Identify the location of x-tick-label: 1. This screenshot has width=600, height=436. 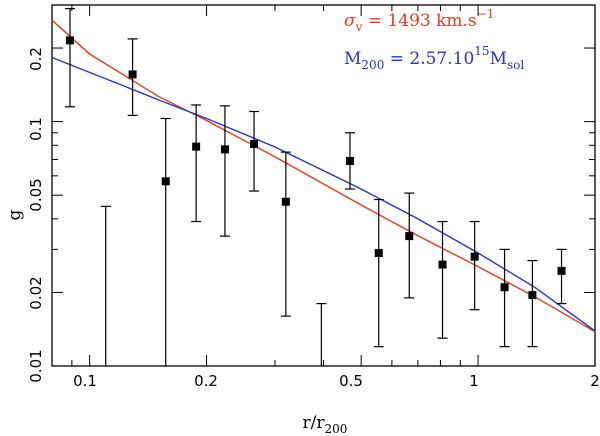
(474, 381).